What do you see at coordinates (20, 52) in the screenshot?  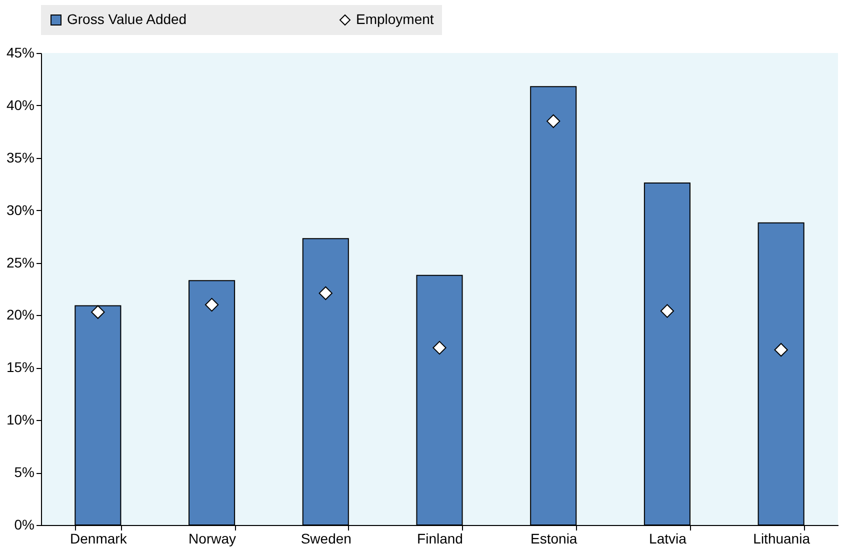 I see `y-tick-label: 45%` at bounding box center [20, 52].